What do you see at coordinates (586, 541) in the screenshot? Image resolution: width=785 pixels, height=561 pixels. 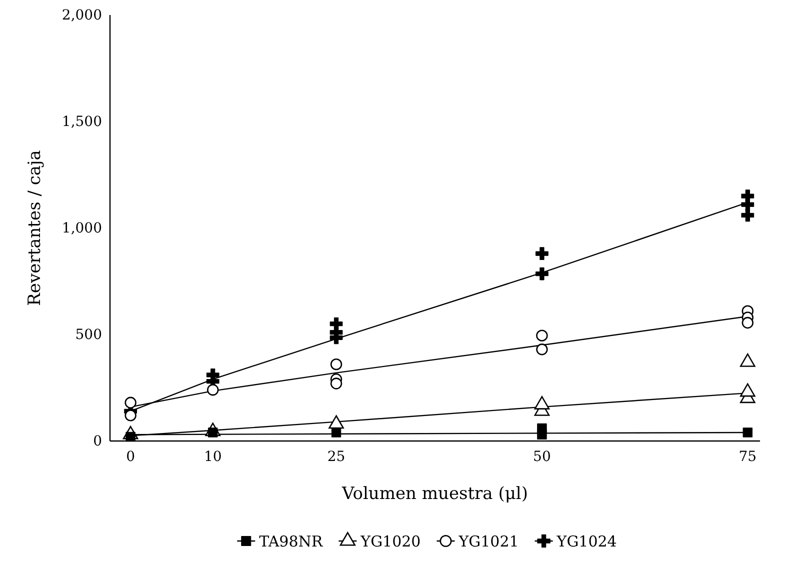 I see `legend-label: YG1024` at bounding box center [586, 541].